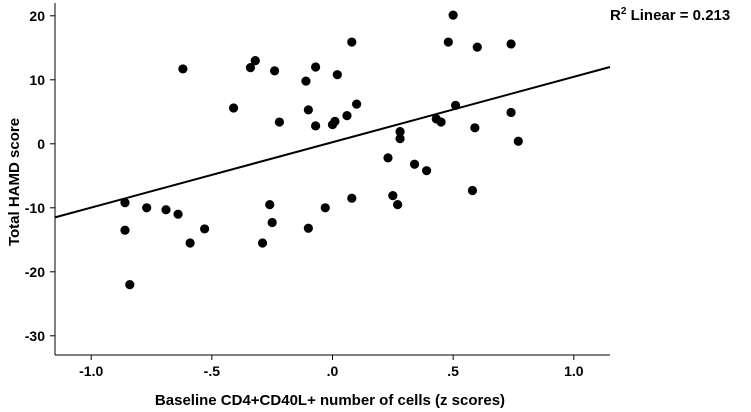 The height and width of the screenshot is (412, 751). What do you see at coordinates (574, 371) in the screenshot?
I see `x-tick-label: 1.0` at bounding box center [574, 371].